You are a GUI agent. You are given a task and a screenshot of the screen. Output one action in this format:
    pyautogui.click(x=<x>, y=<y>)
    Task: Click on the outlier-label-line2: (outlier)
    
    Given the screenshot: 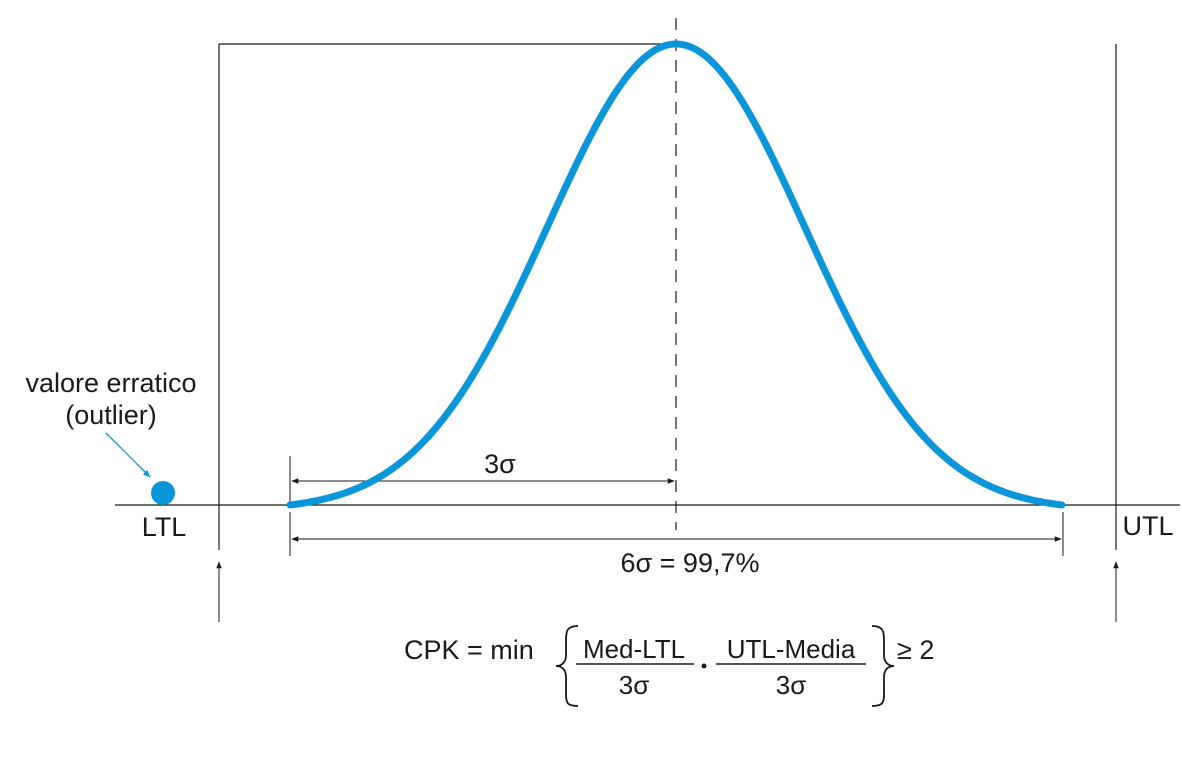 What is the action you would take?
    pyautogui.click(x=111, y=415)
    